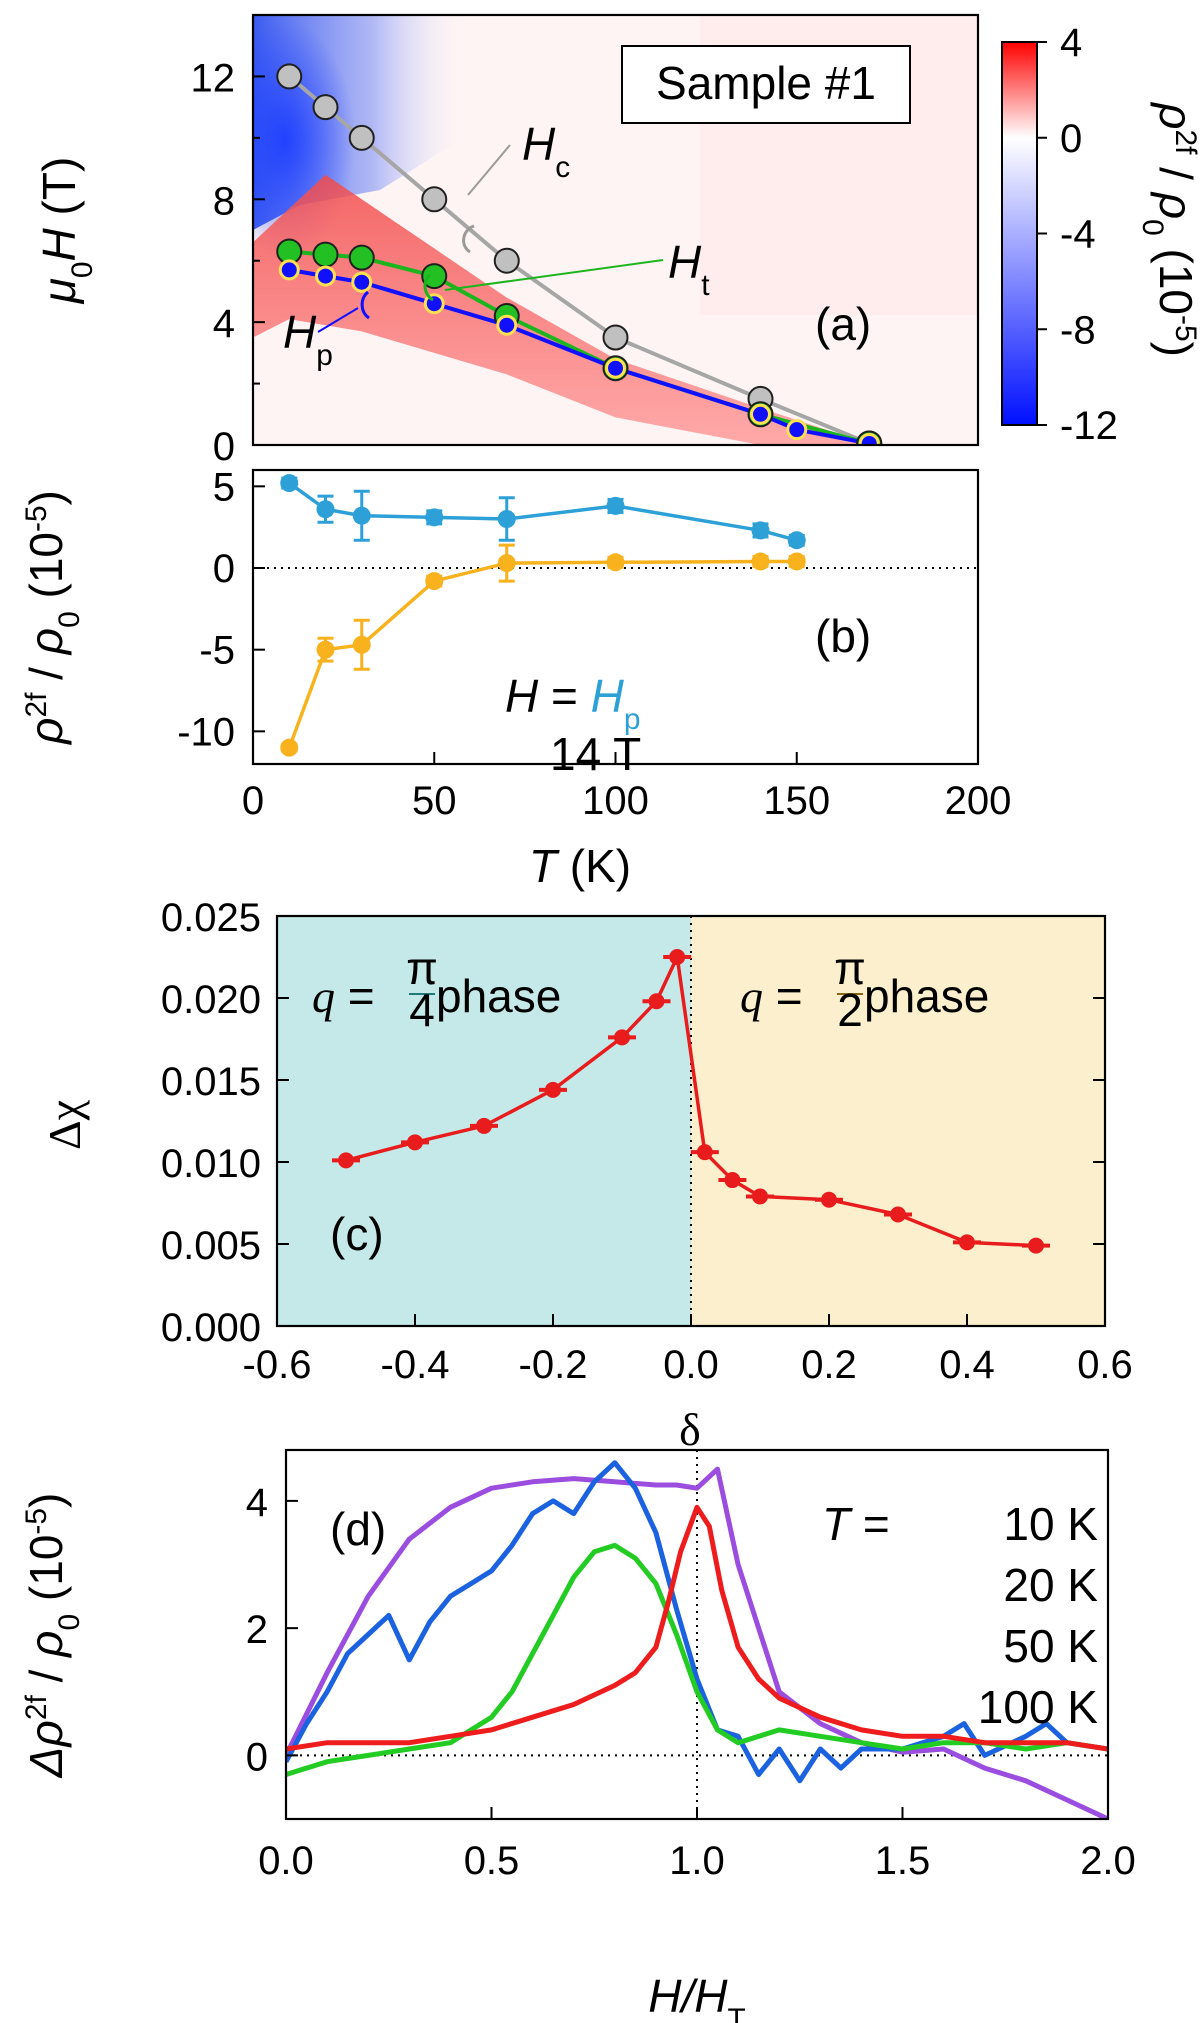 The image size is (1204, 2023). What do you see at coordinates (856, 1524) in the screenshot?
I see `legend-t-title: T =` at bounding box center [856, 1524].